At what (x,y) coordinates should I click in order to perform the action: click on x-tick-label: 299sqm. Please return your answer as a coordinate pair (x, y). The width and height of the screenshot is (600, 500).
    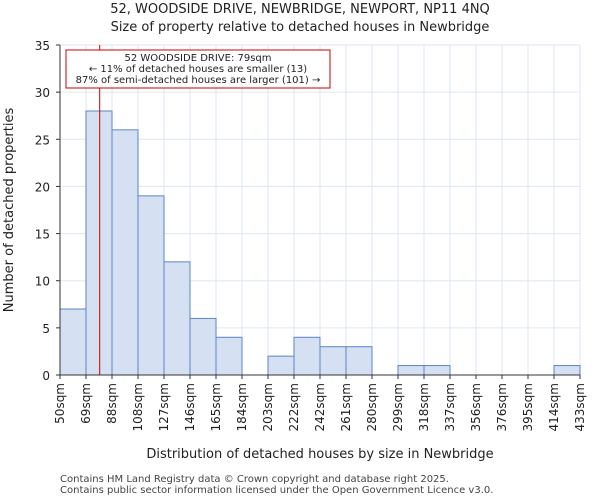
    Looking at the image, I should click on (398, 407).